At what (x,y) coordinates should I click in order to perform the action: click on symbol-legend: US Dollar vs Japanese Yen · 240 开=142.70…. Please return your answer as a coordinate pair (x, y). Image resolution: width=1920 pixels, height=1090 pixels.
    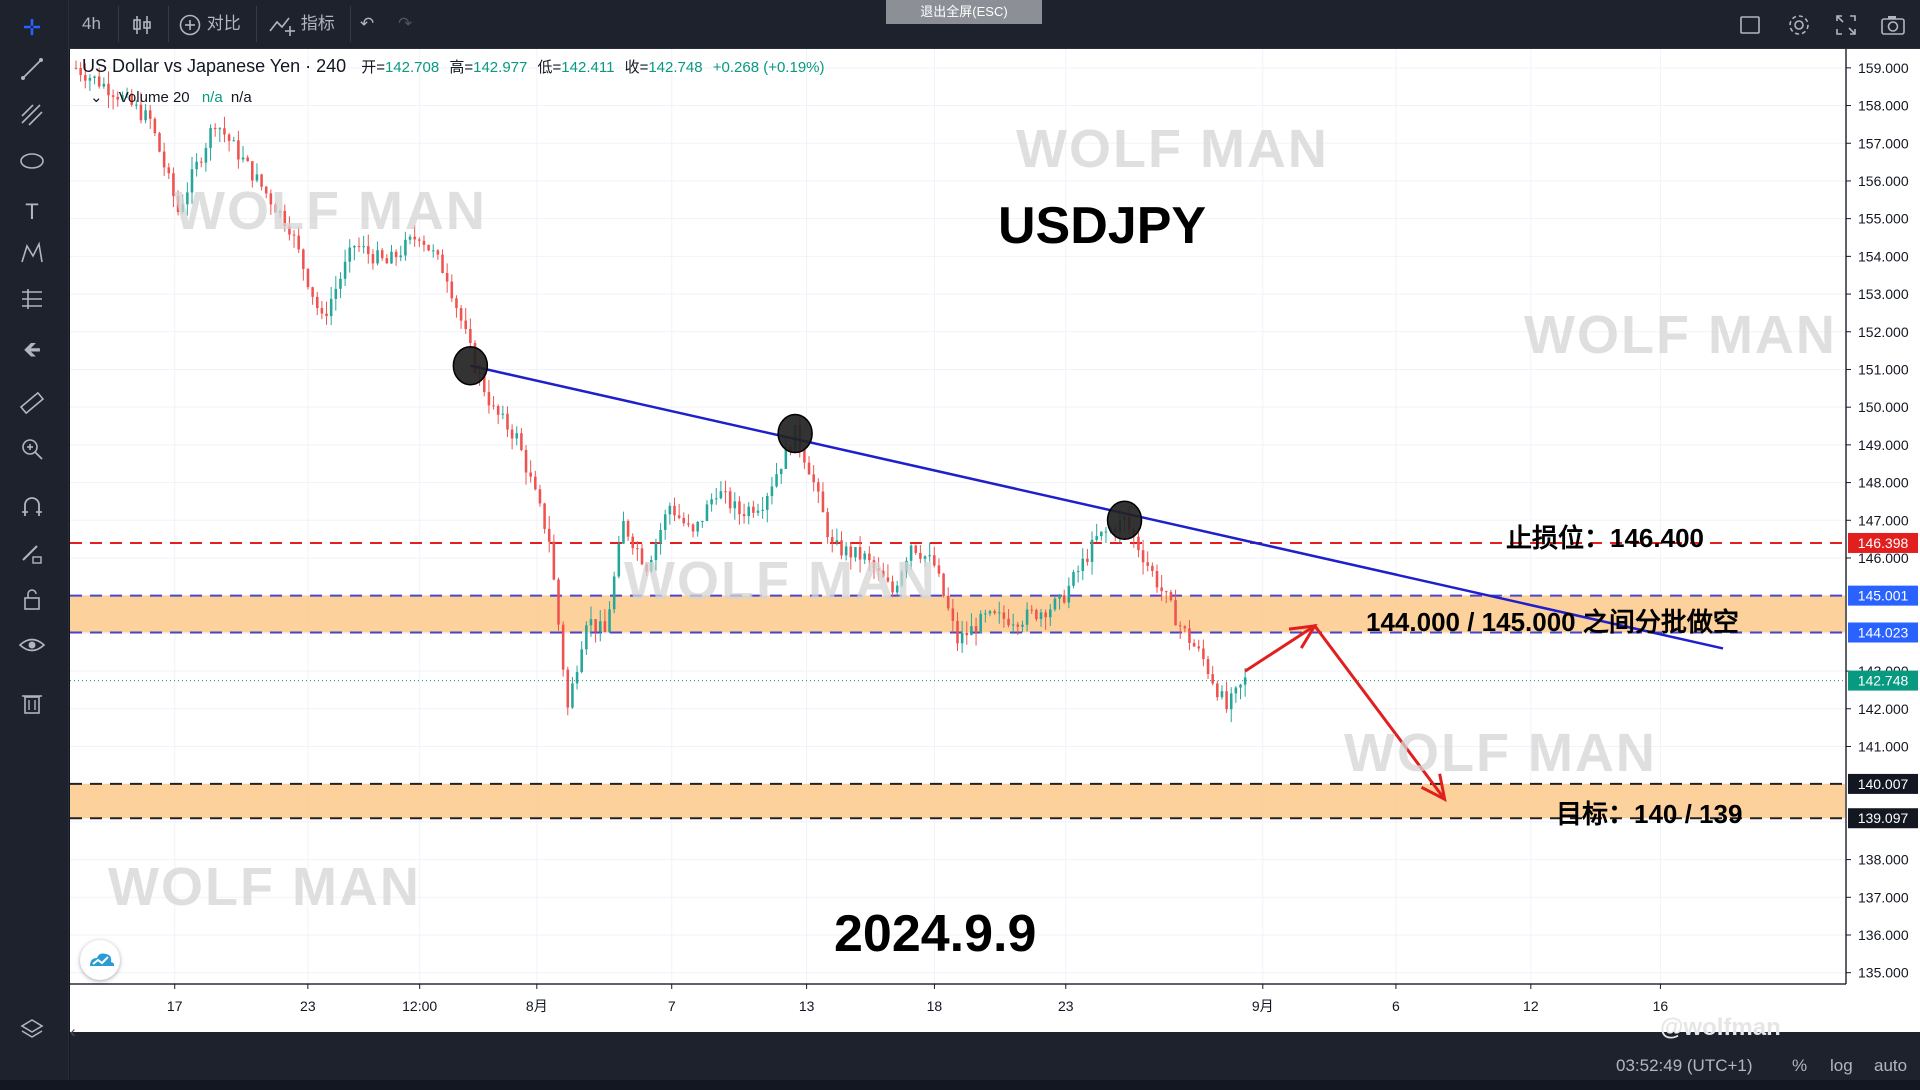
    Looking at the image, I should click on (453, 66).